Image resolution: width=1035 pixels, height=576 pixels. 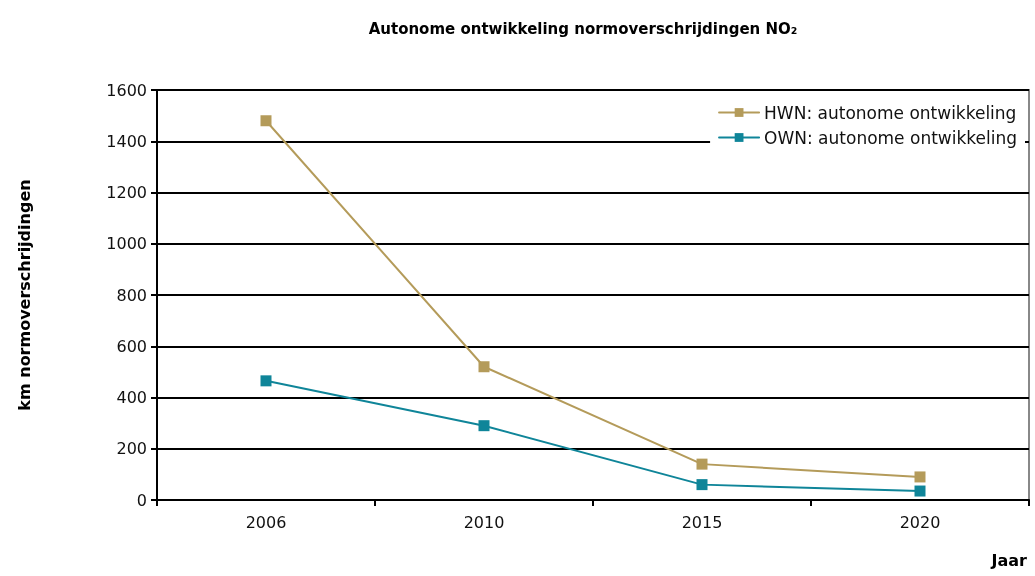 I want to click on y-tick-label: 1200, so click(x=126, y=192).